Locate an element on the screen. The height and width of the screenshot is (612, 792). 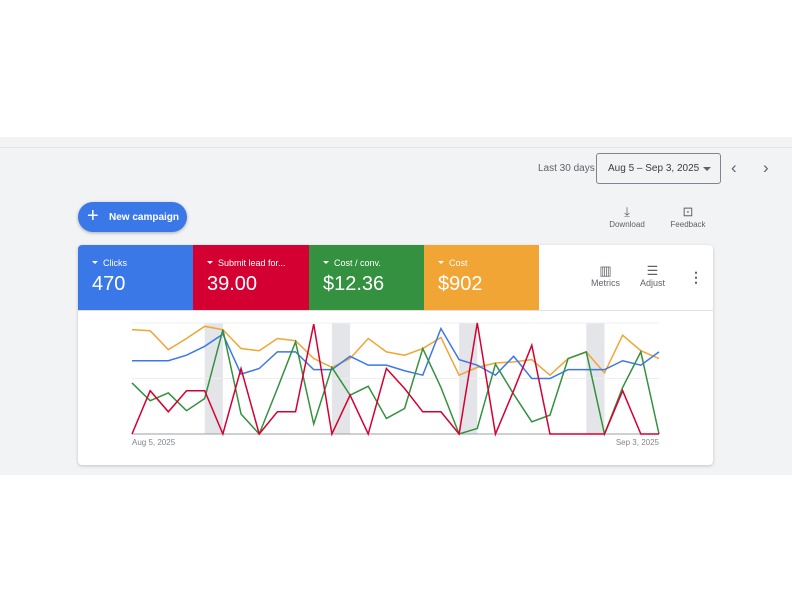
scorecard-label: Cost is located at coordinates (488, 263).